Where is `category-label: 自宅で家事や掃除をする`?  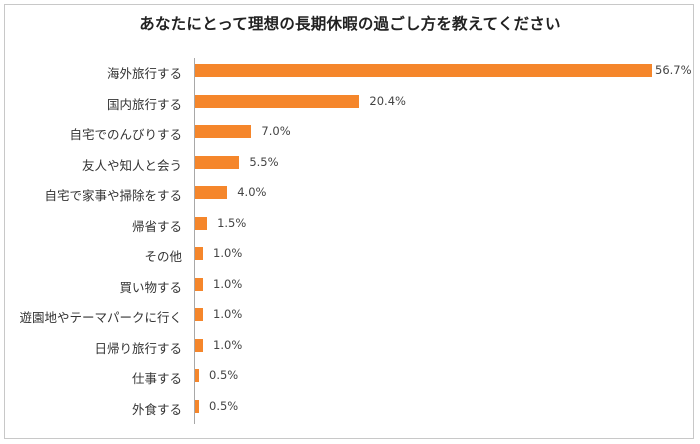
category-label: 自宅で家事や掃除をする is located at coordinates (113, 195).